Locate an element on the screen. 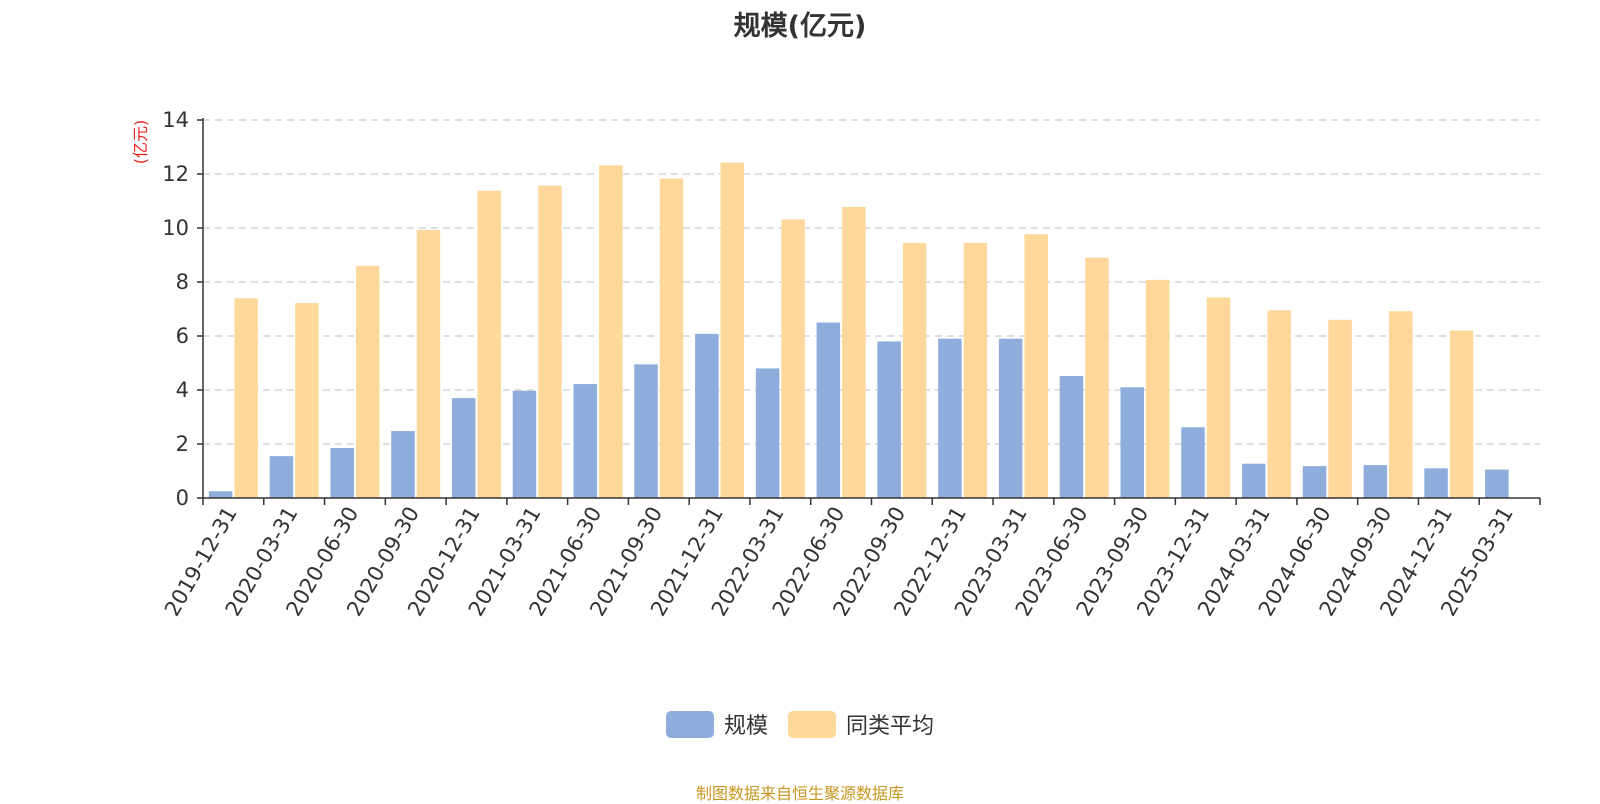 The height and width of the screenshot is (804, 1600). legend-label-peer-average: 同类平均 is located at coordinates (890, 726).